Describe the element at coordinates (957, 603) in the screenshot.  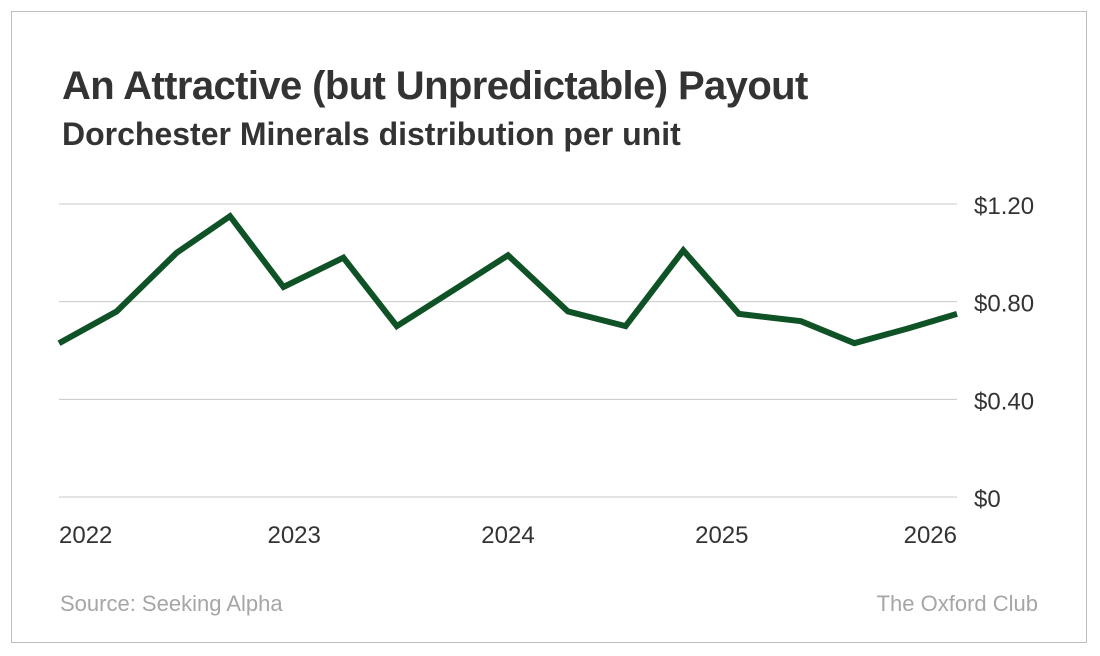
I see `brand-credit: The Oxford Club` at that location.